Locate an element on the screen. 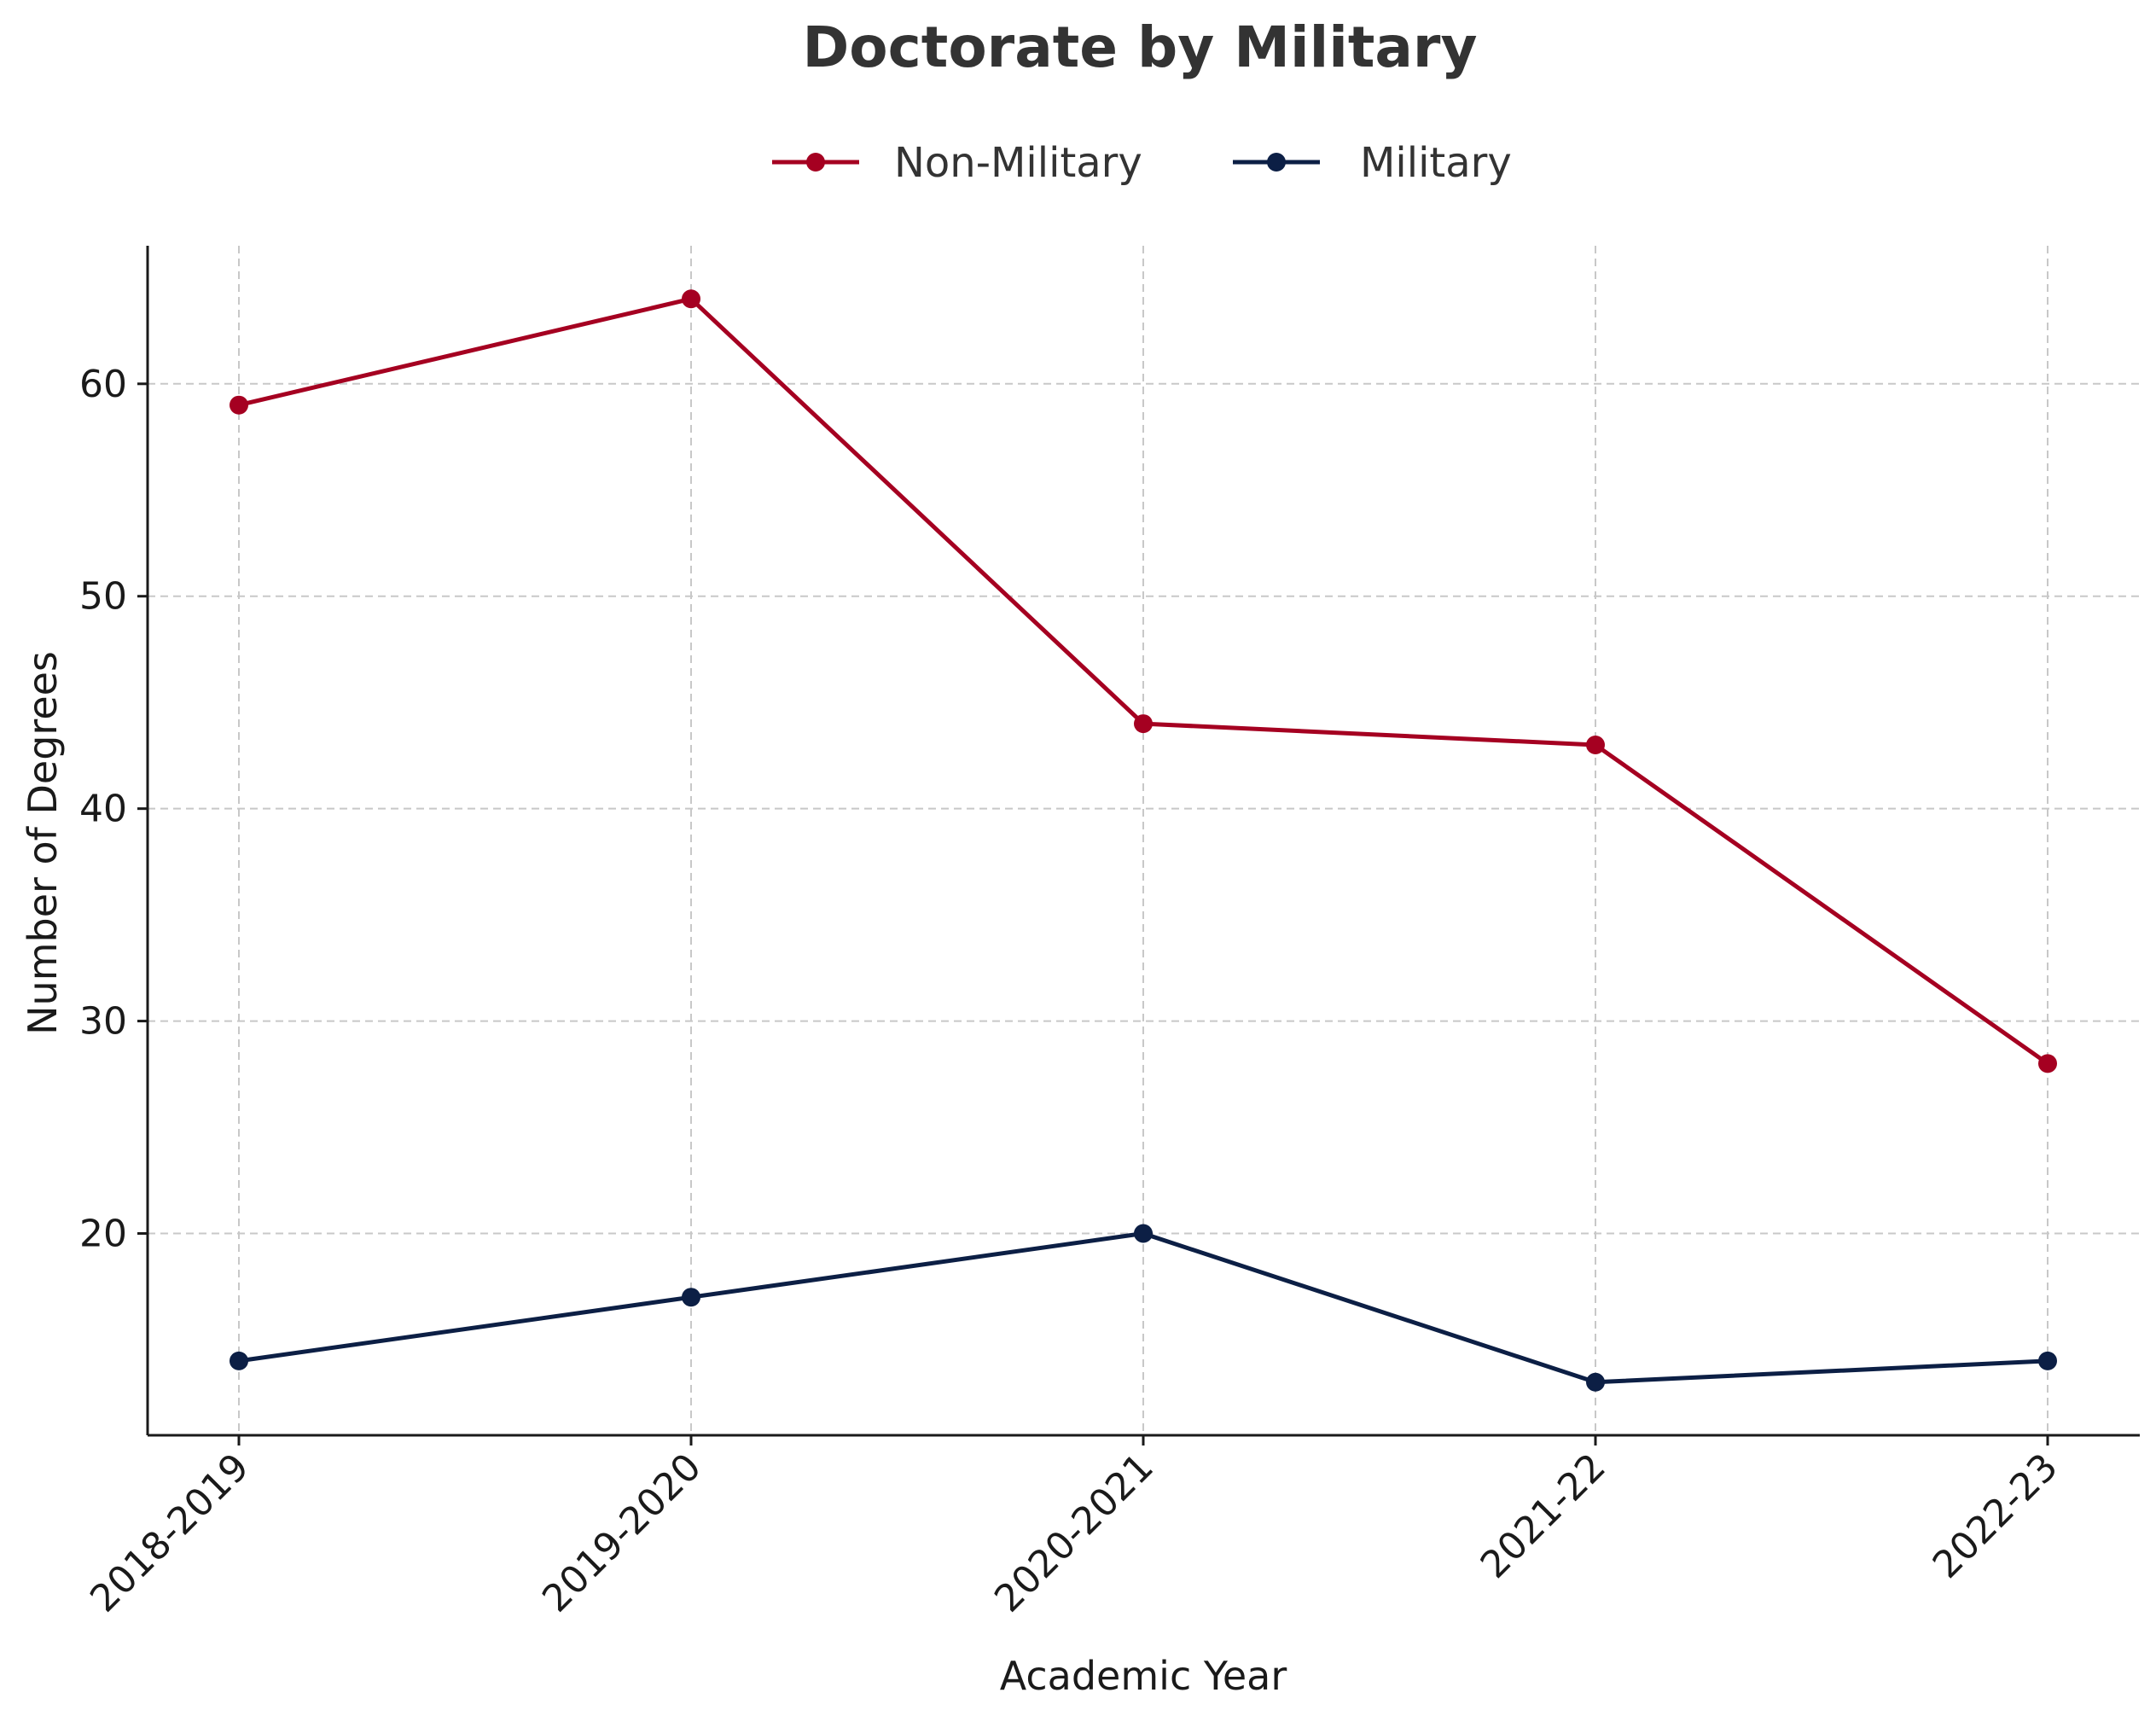 The width and height of the screenshot is (2156, 1716). series-military is located at coordinates (1143, 1308).